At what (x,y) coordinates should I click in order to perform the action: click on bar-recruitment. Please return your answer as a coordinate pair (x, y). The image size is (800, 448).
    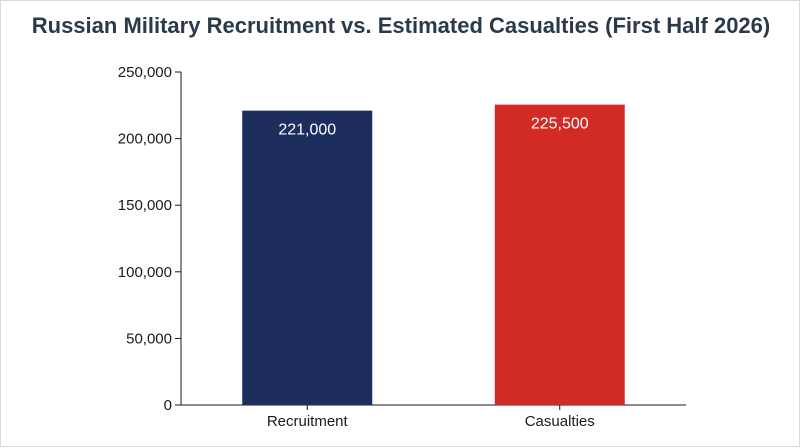
    Looking at the image, I should click on (307, 258).